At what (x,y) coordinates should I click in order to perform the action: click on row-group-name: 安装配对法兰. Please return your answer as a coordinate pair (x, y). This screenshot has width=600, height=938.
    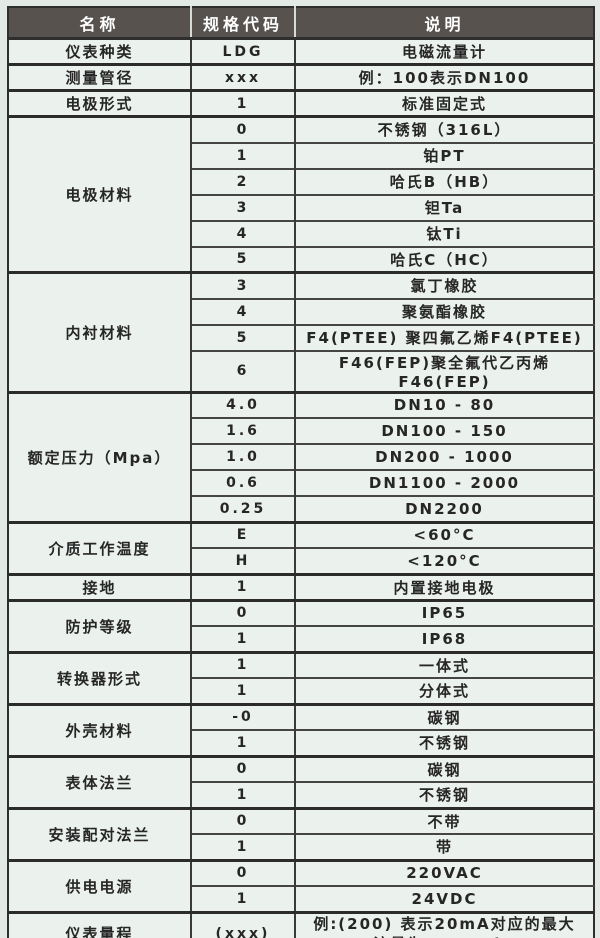
    Looking at the image, I should click on (100, 833).